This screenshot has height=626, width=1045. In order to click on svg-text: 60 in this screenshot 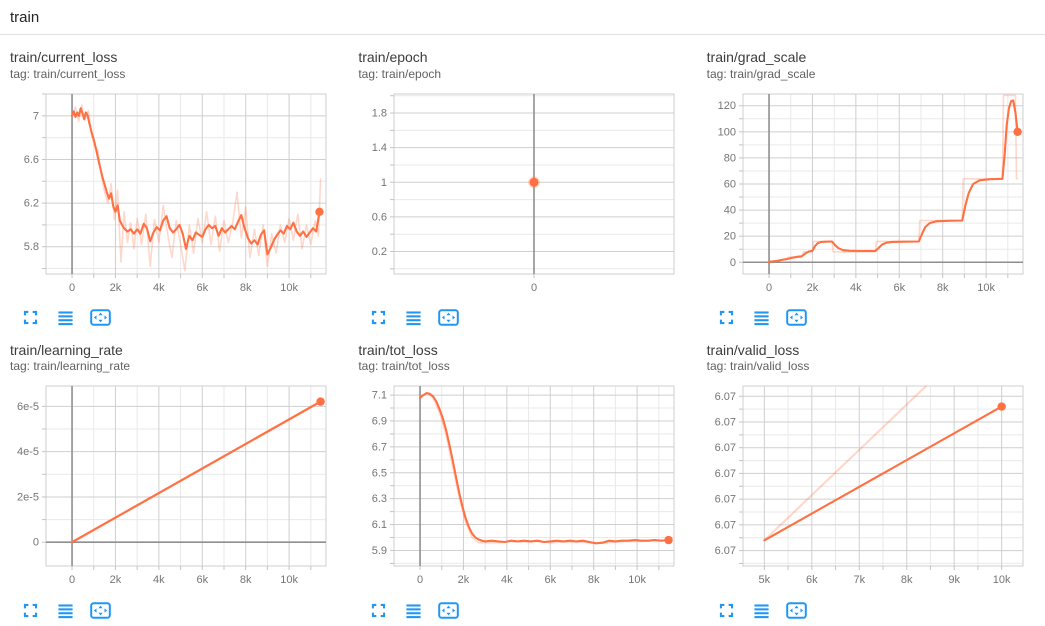, I will do `click(729, 184)`.